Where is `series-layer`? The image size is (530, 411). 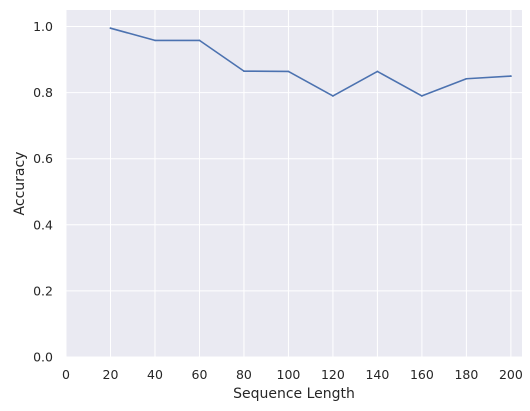
series-layer is located at coordinates (310, 62).